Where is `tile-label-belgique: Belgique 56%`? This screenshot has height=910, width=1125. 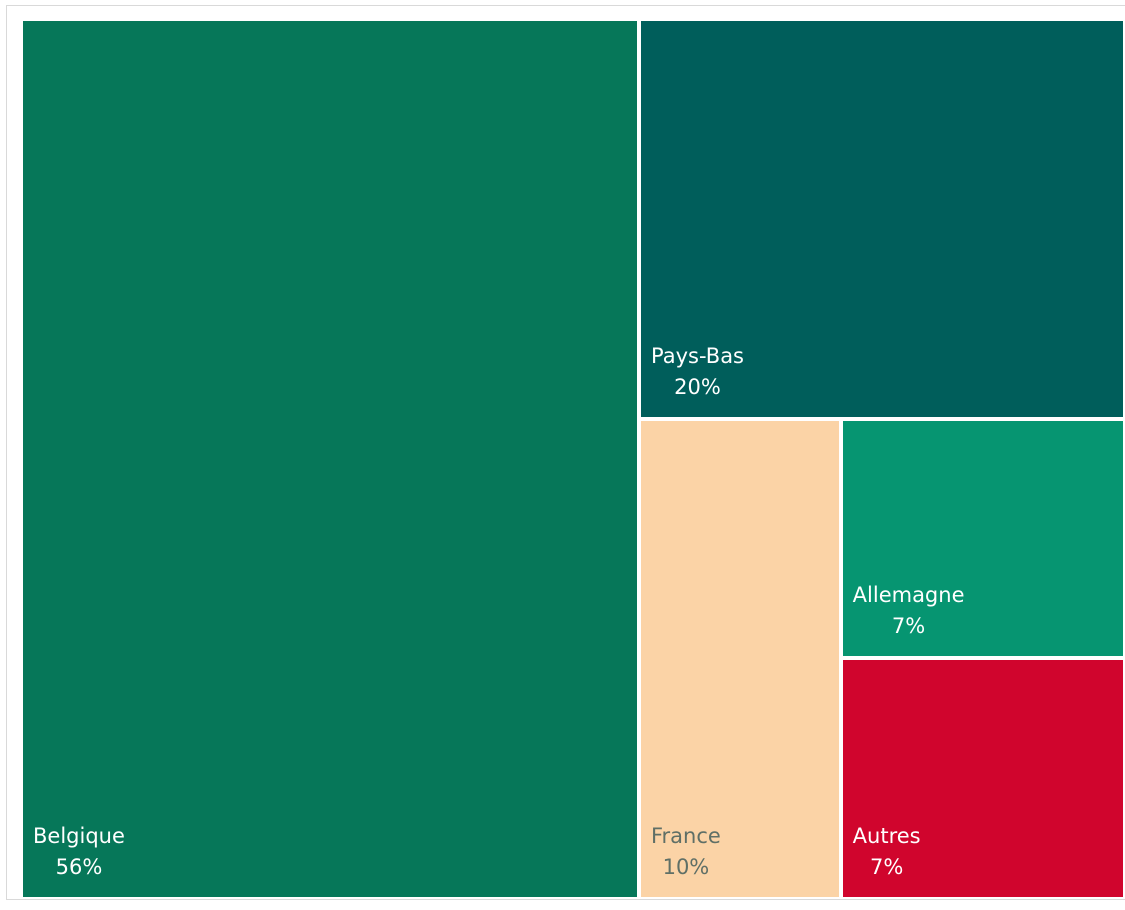
tile-label-belgique: Belgique 56% is located at coordinates (79, 852).